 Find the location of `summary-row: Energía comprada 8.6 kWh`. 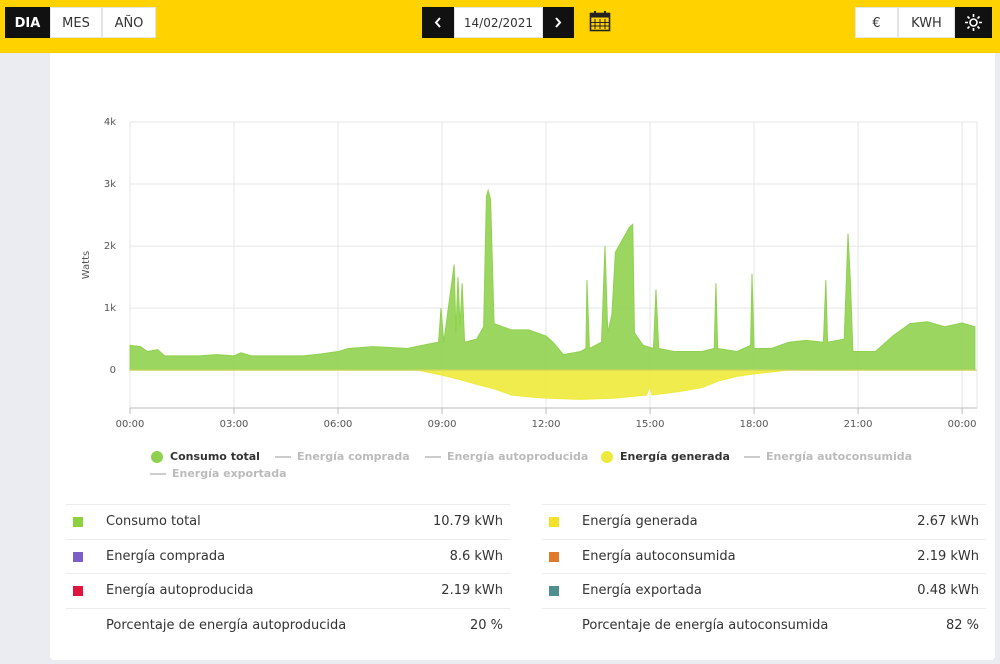

summary-row: Energía comprada 8.6 kWh is located at coordinates (288, 555).